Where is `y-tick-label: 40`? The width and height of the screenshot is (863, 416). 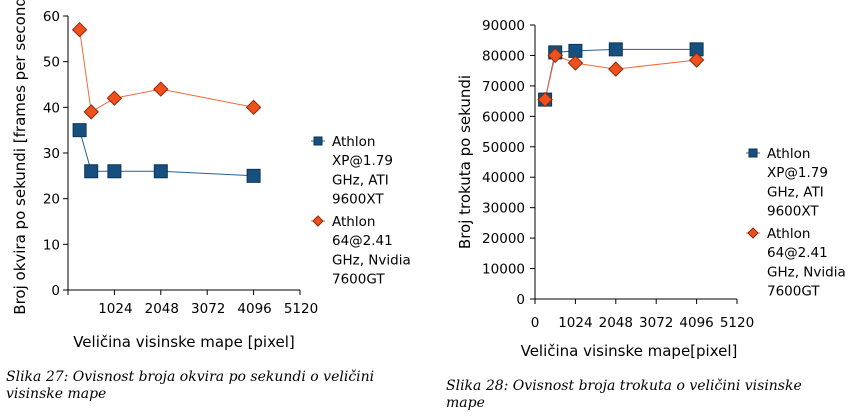
y-tick-label: 40 is located at coordinates (51, 108).